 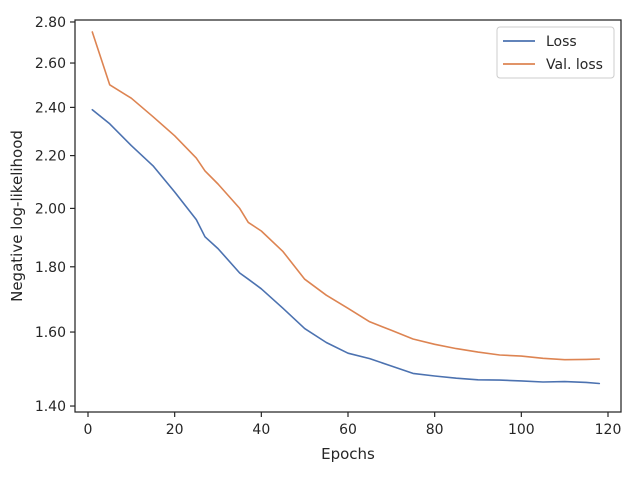 What do you see at coordinates (574, 65) in the screenshot?
I see `legend-label-val-loss: Val. loss` at bounding box center [574, 65].